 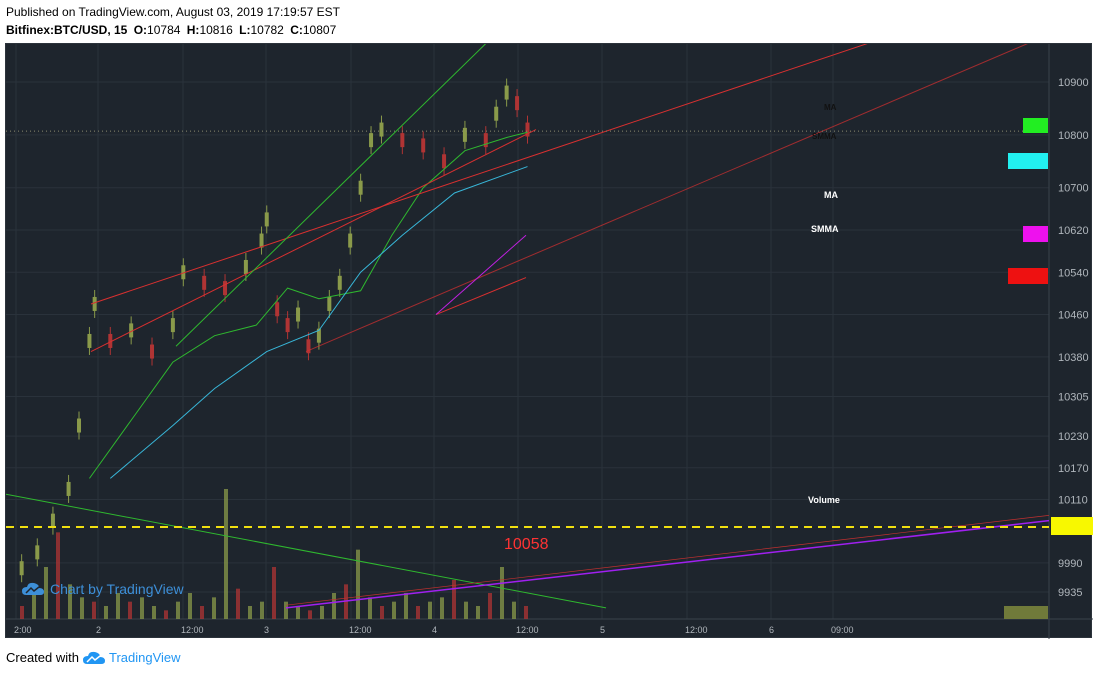 What do you see at coordinates (267, 30) in the screenshot?
I see `low-value: 10782` at bounding box center [267, 30].